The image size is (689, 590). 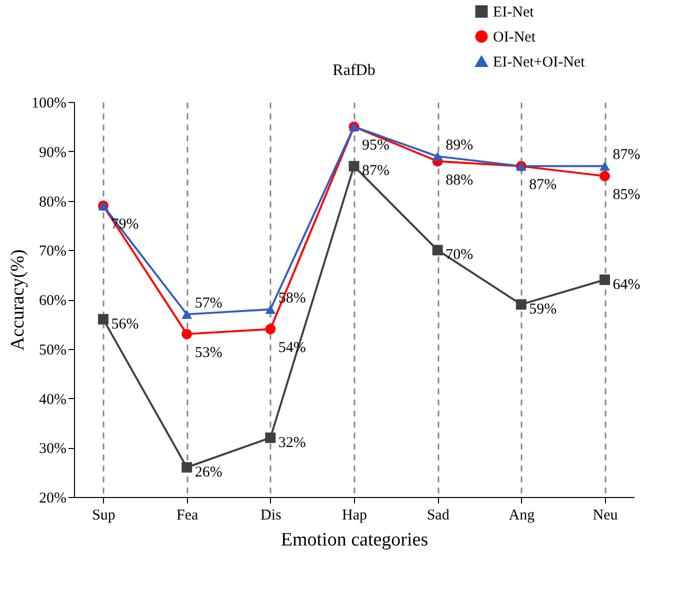 I want to click on chart-title: RafDb, so click(x=354, y=70).